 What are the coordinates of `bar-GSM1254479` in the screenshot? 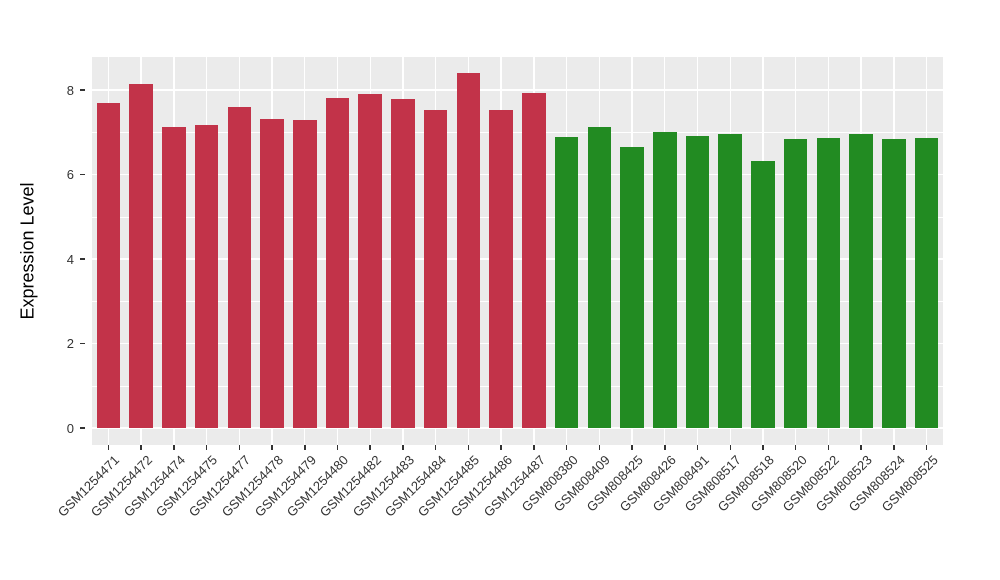 It's located at (304, 273).